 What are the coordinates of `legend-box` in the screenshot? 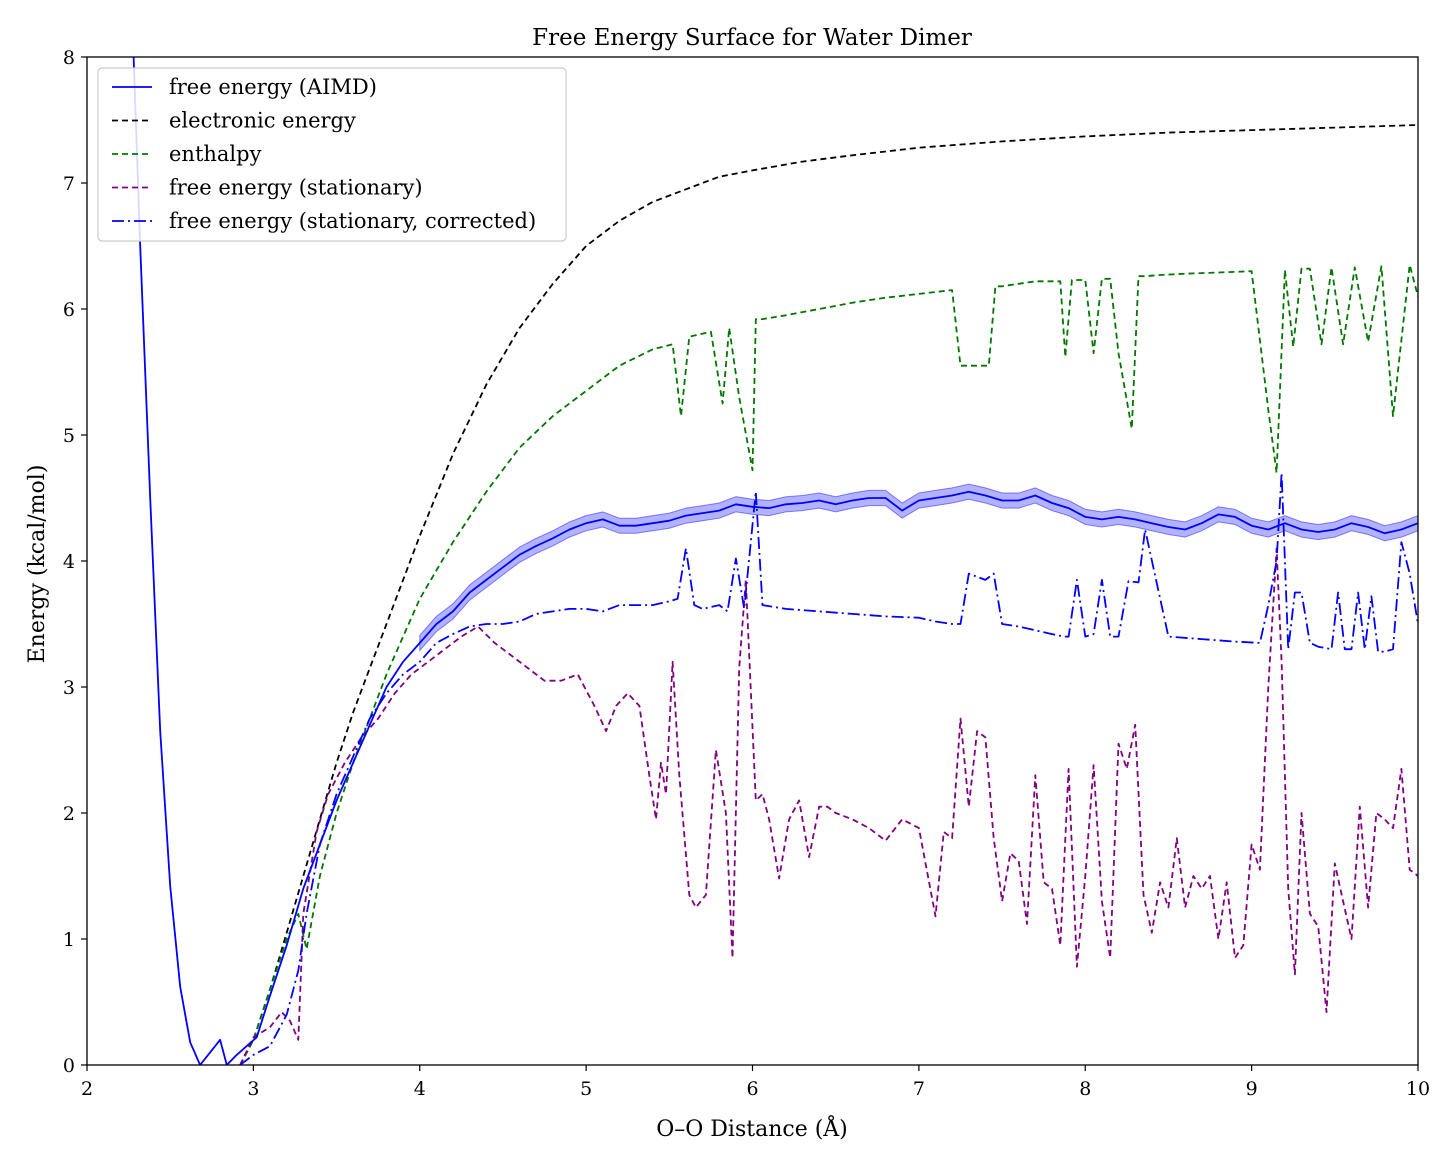 It's located at (332, 154).